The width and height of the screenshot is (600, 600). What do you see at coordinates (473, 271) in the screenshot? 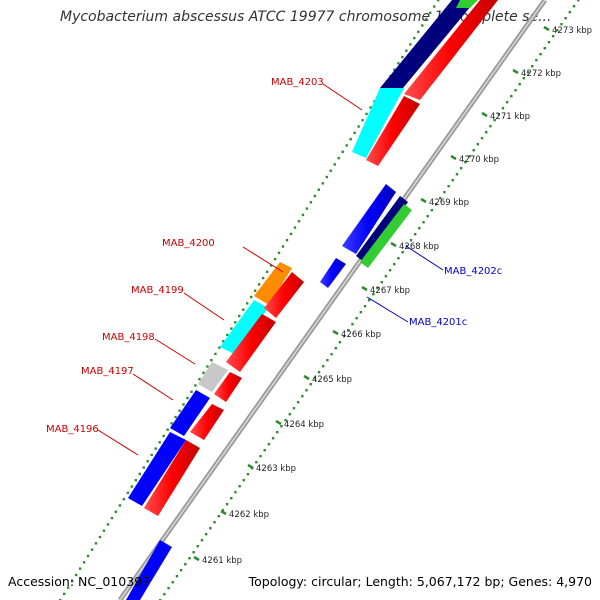
I see `gene-label-mab4202c: MAB_4202c` at bounding box center [473, 271].